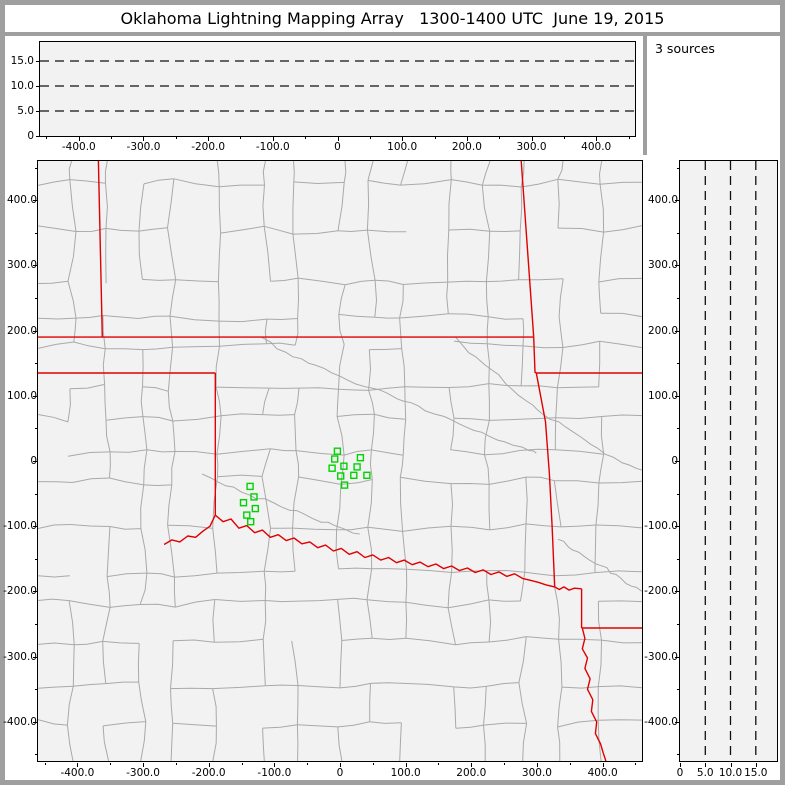 The image size is (785, 785). Describe the element at coordinates (756, 773) in the screenshot. I see `tick-label: 15.0` at that location.